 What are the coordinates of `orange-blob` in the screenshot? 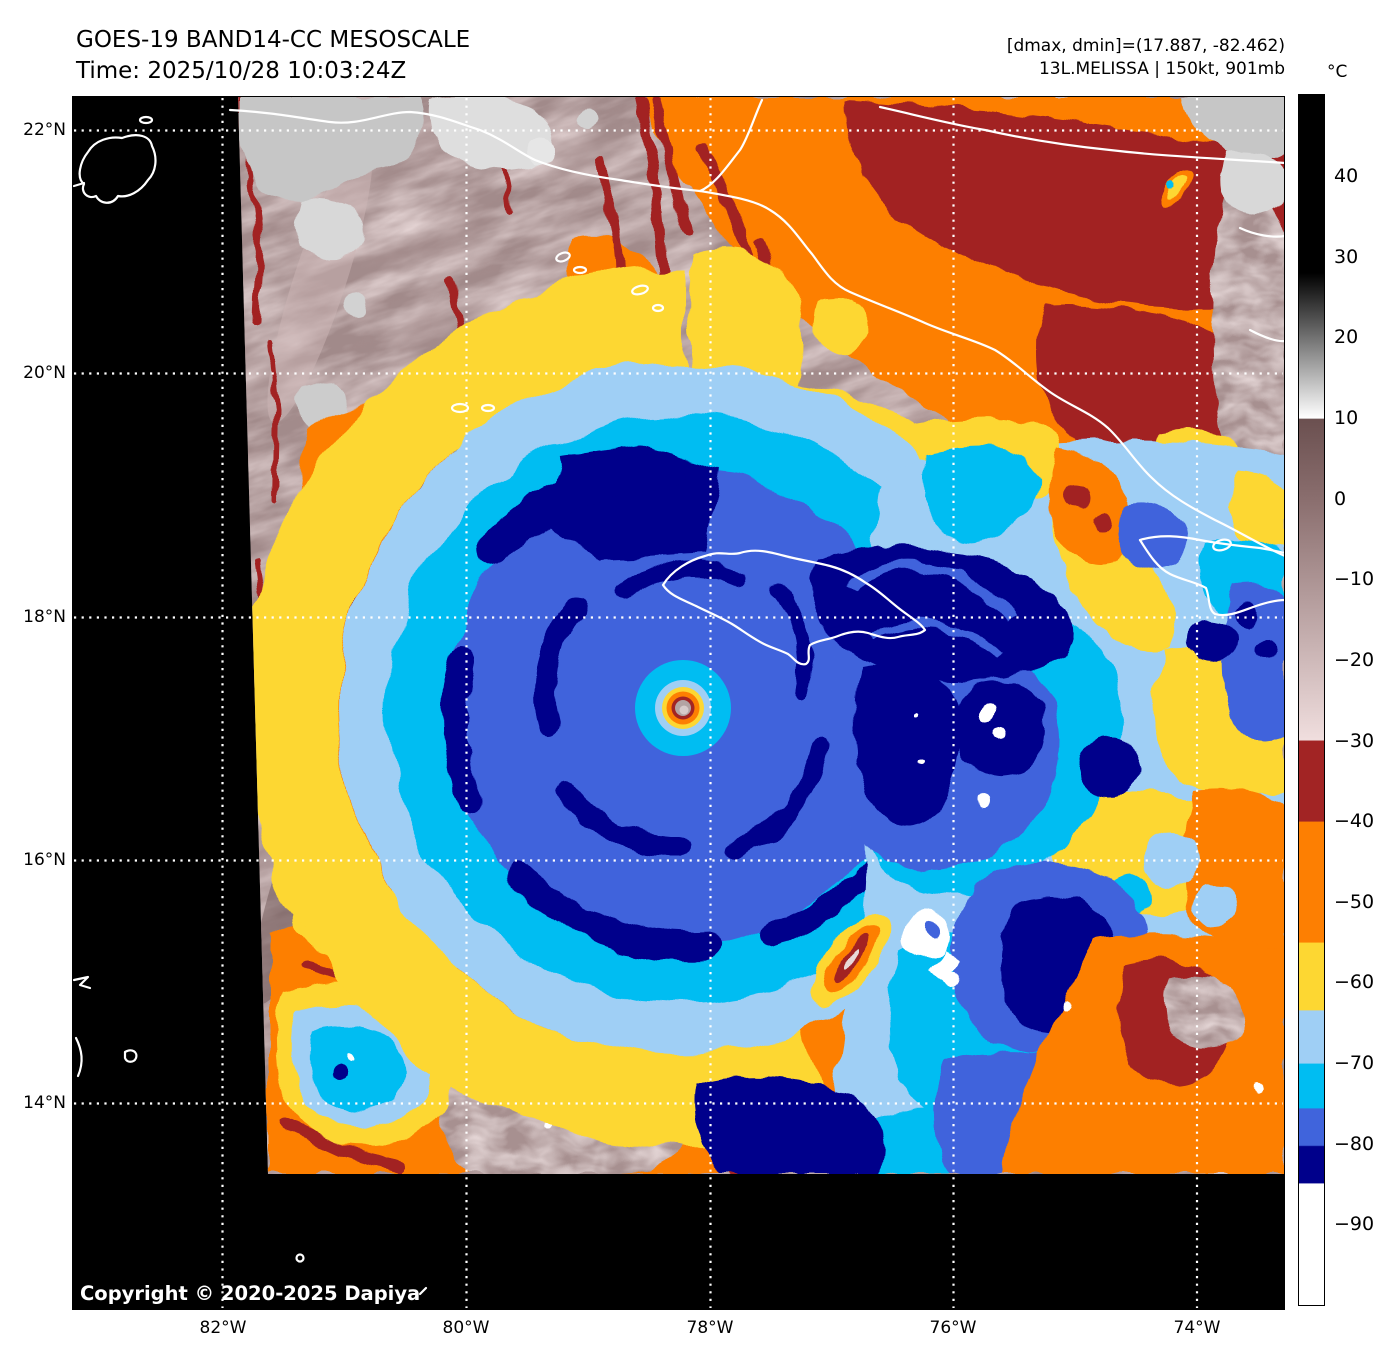 It's located at (1092, 506).